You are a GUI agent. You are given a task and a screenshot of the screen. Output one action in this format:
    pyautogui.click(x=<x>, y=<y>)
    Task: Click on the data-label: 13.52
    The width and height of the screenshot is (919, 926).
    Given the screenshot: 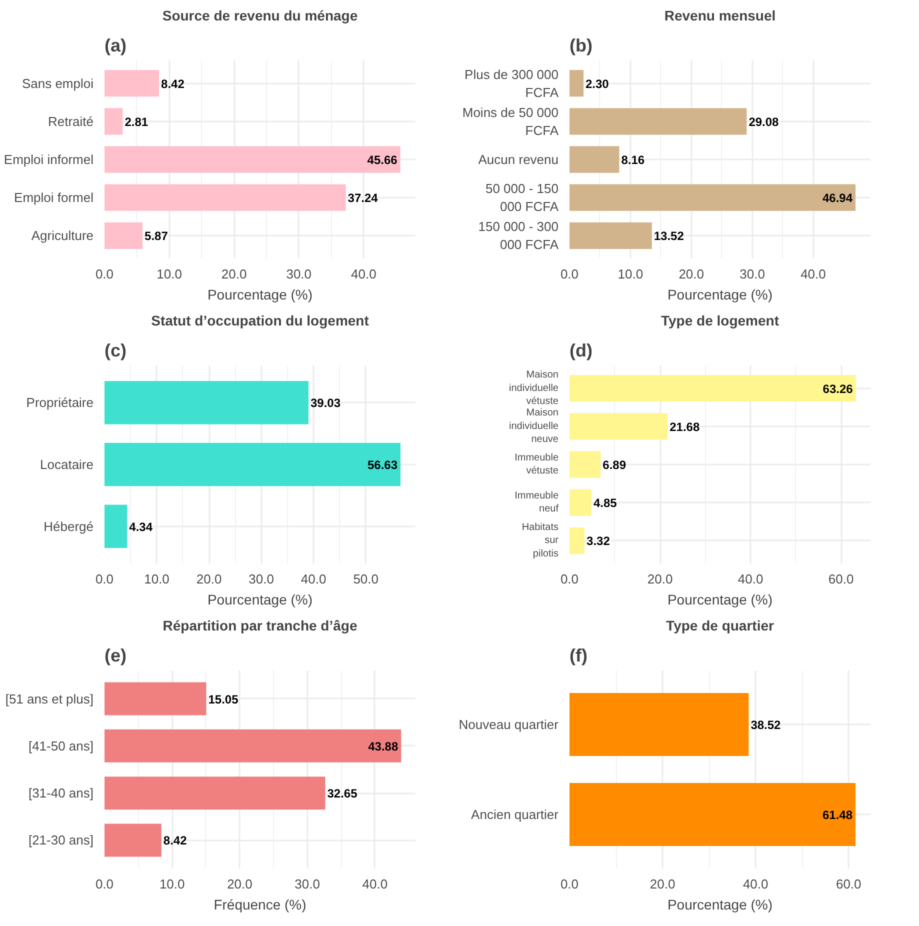 What is the action you would take?
    pyautogui.click(x=669, y=236)
    